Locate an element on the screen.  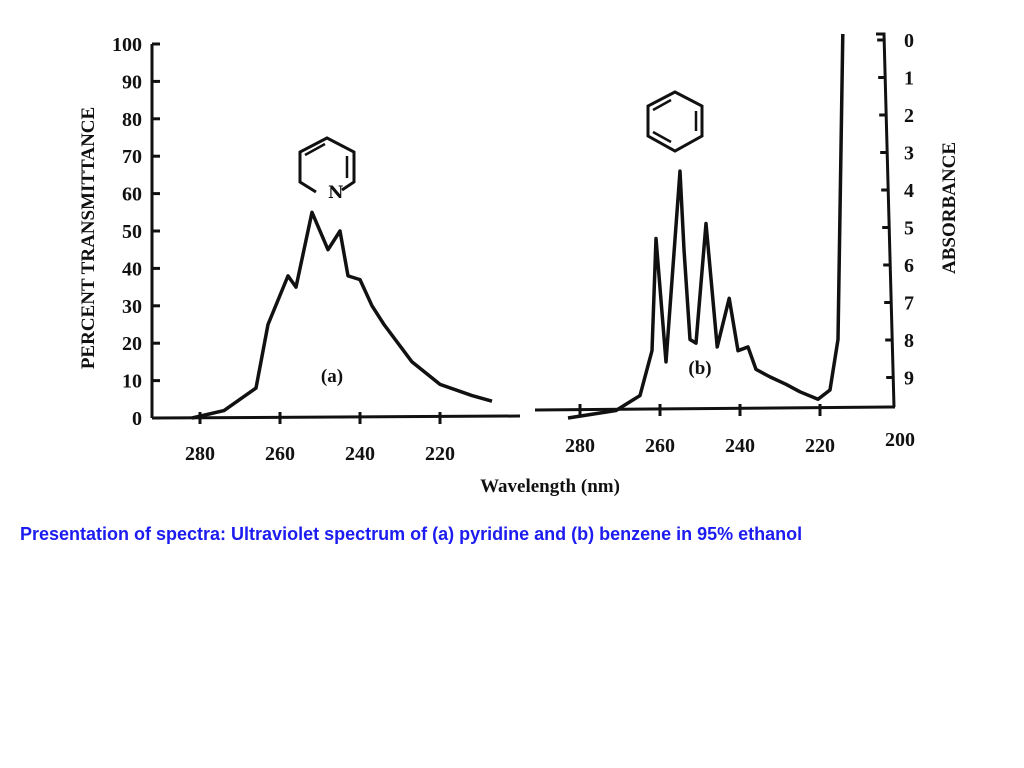
y-tick-label-right: 6 is located at coordinates (909, 266).